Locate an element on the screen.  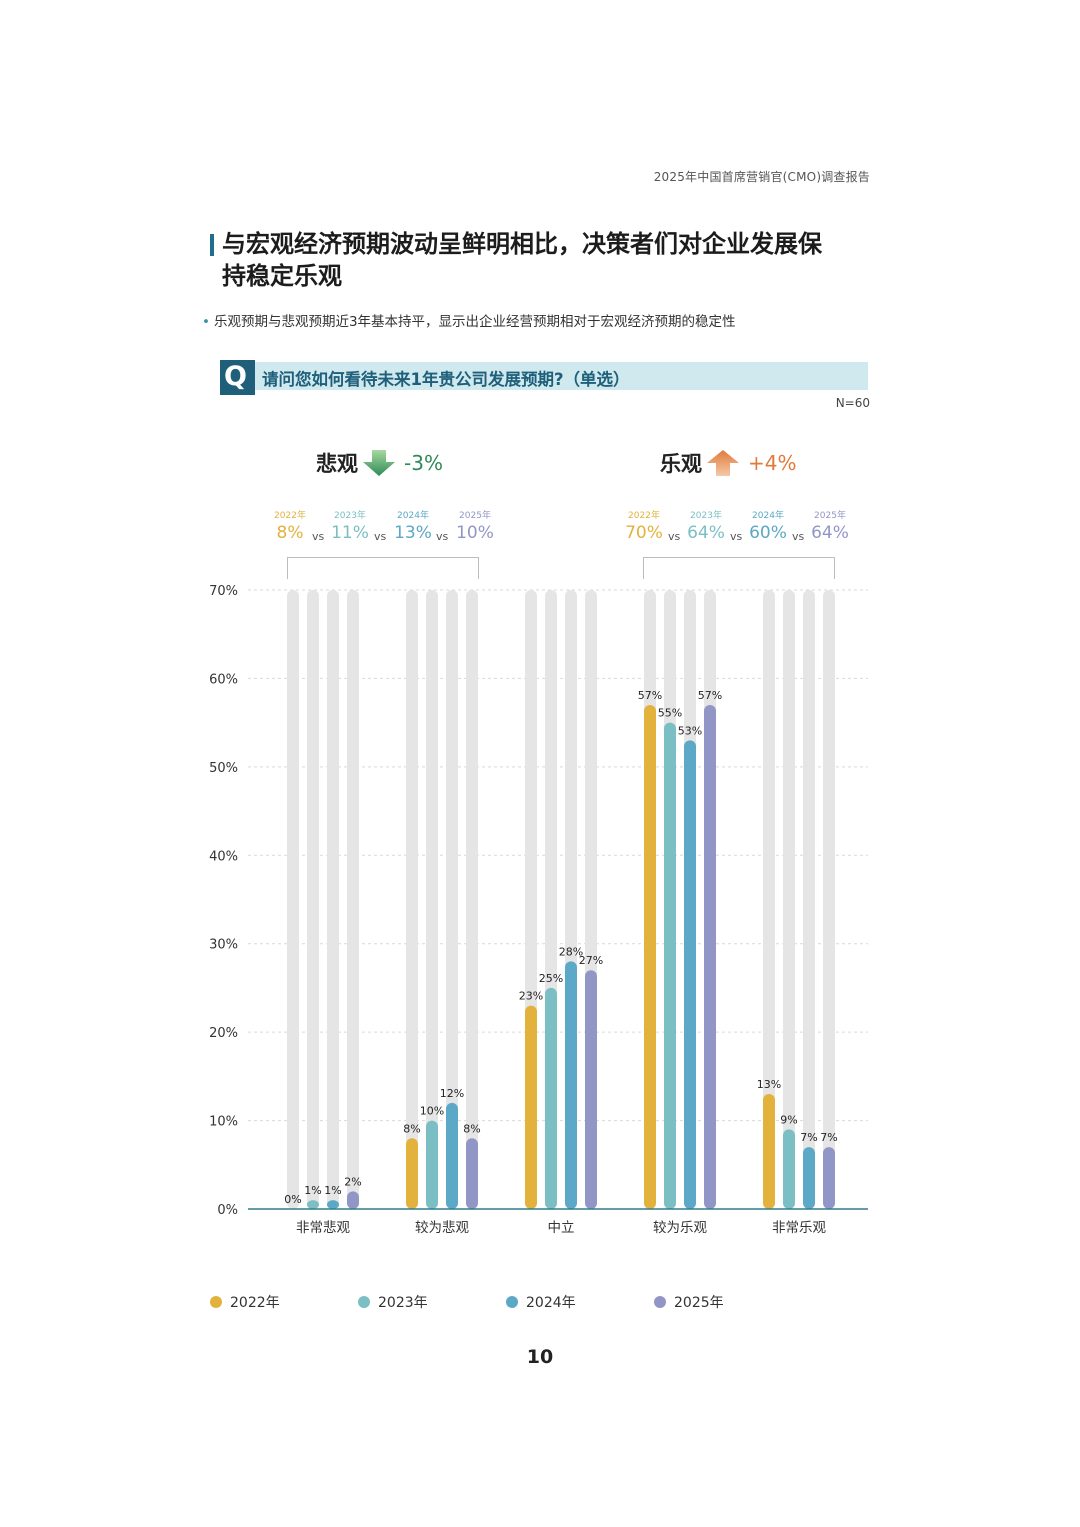
legend-item-2024: 2024年 is located at coordinates (541, 1302).